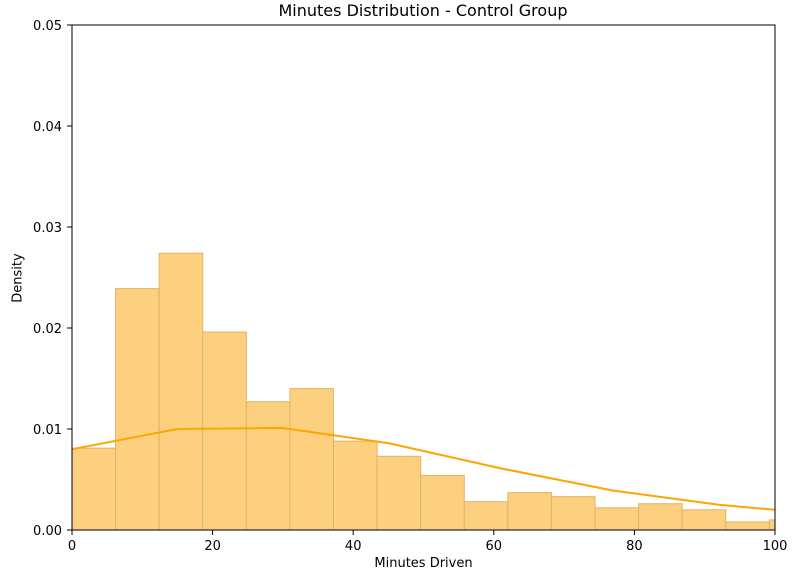 The width and height of the screenshot is (792, 577). What do you see at coordinates (47, 329) in the screenshot?
I see `y-tick-label: 0.02` at bounding box center [47, 329].